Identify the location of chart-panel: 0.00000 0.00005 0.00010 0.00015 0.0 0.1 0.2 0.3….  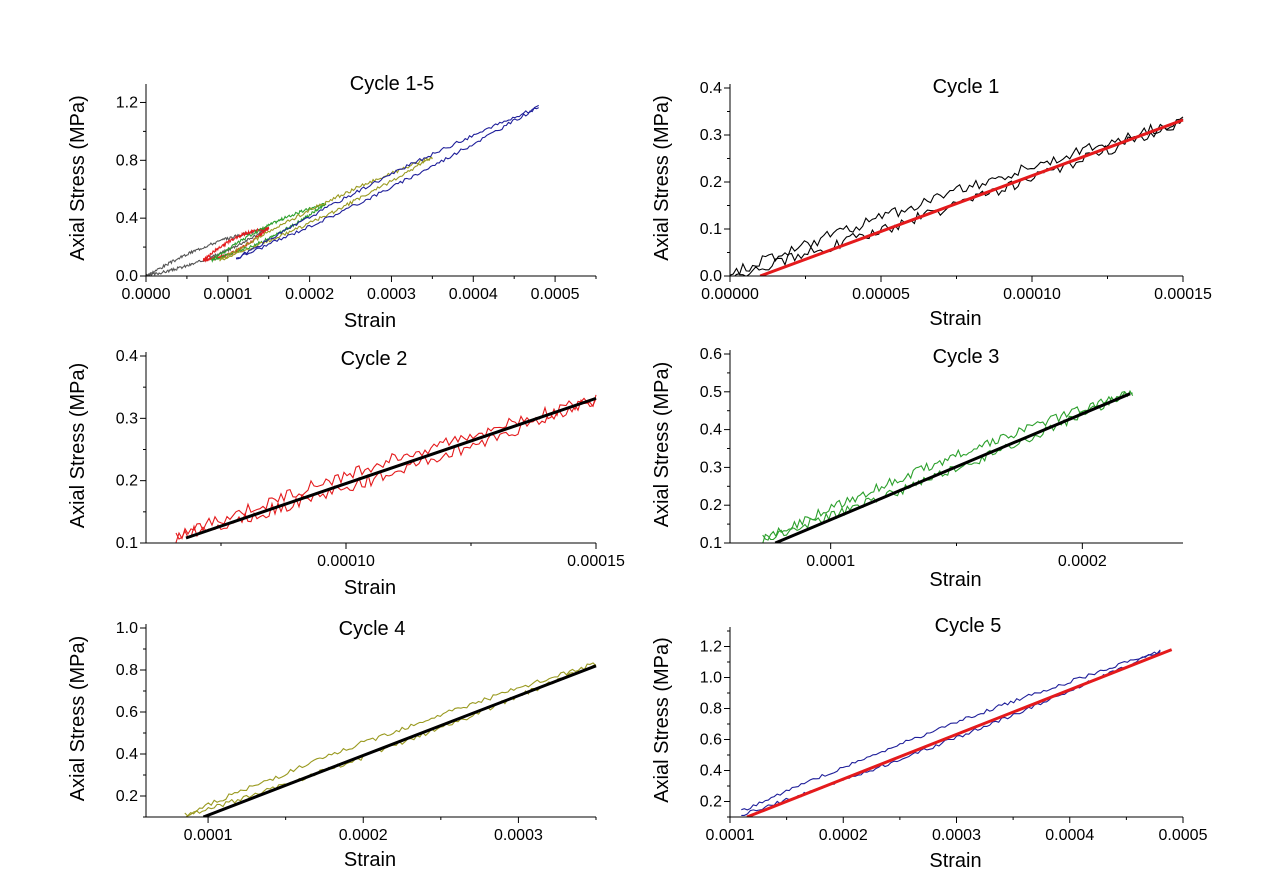
(931, 203).